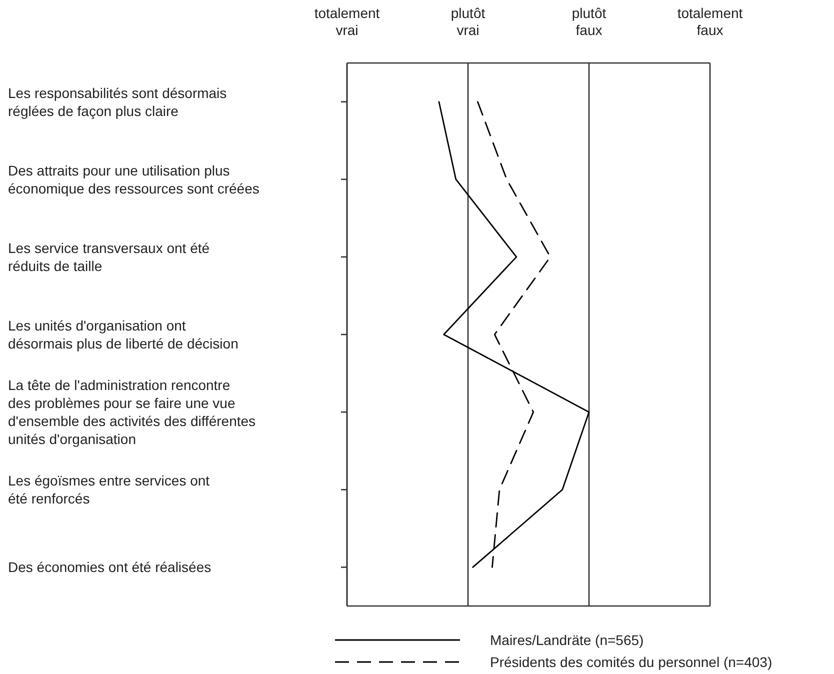 This screenshot has height=674, width=834. I want to click on text: Présidents des comités du personnel (n=403), so click(631, 662).